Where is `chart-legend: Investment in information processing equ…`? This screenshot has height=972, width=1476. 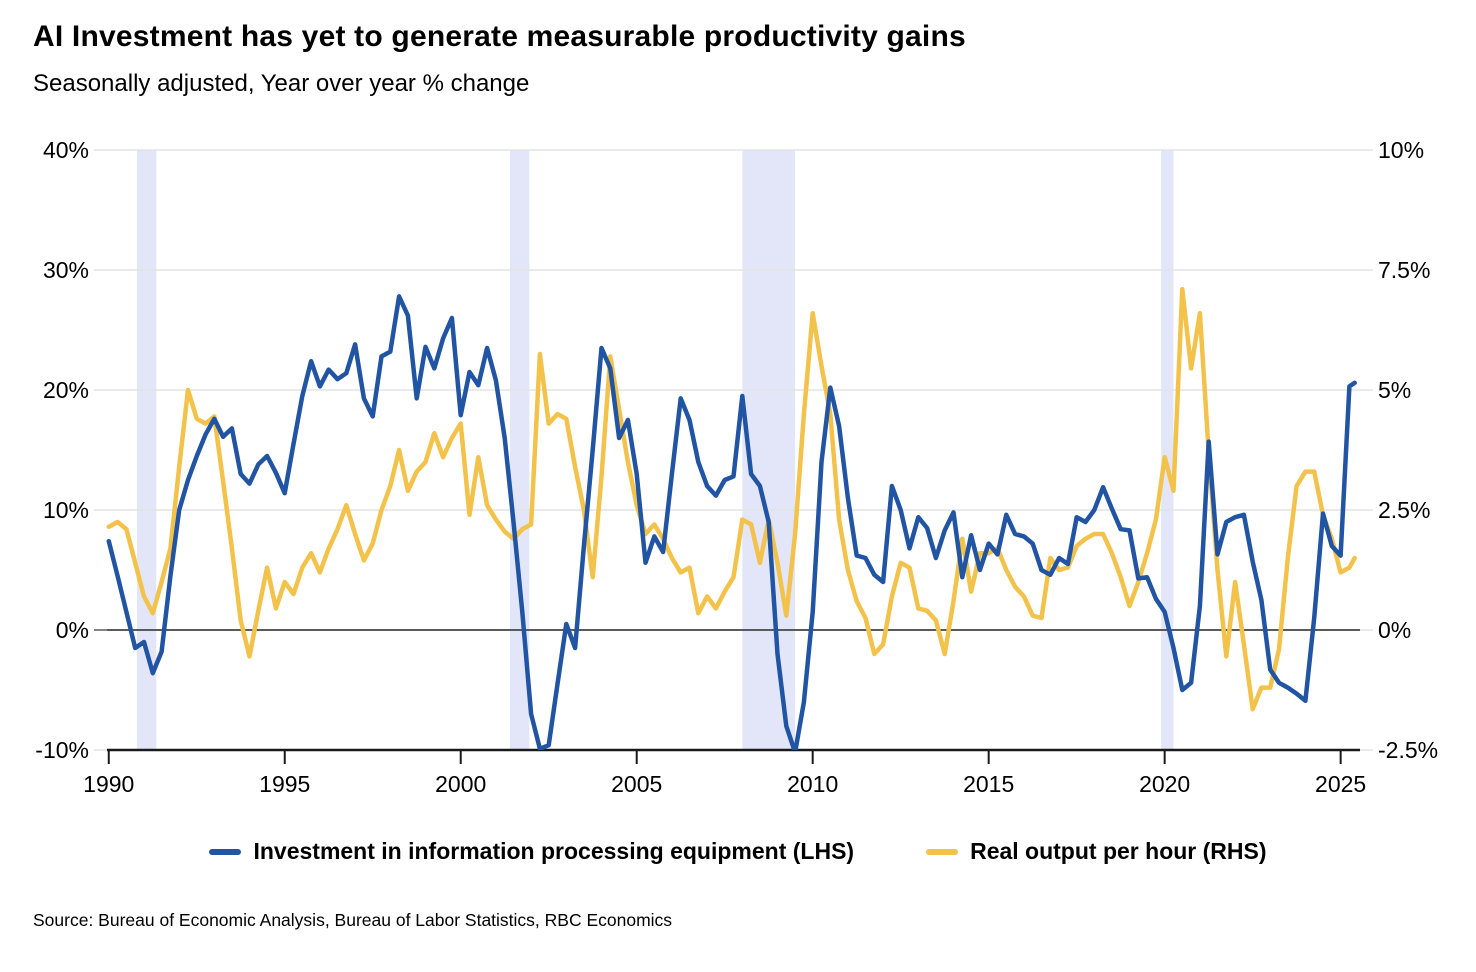
chart-legend: Investment in information processing equ… is located at coordinates (738, 851).